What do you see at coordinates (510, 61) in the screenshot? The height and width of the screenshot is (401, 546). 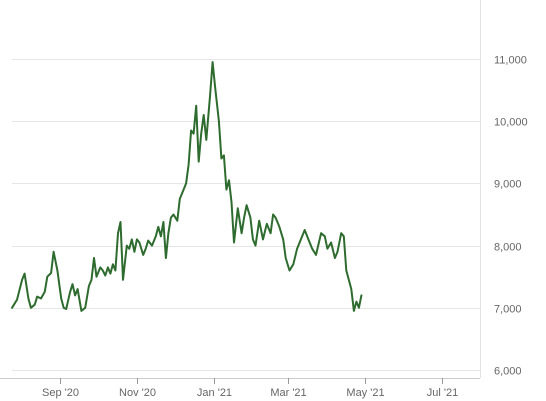 I see `y-tick-label: 11,000` at bounding box center [510, 61].